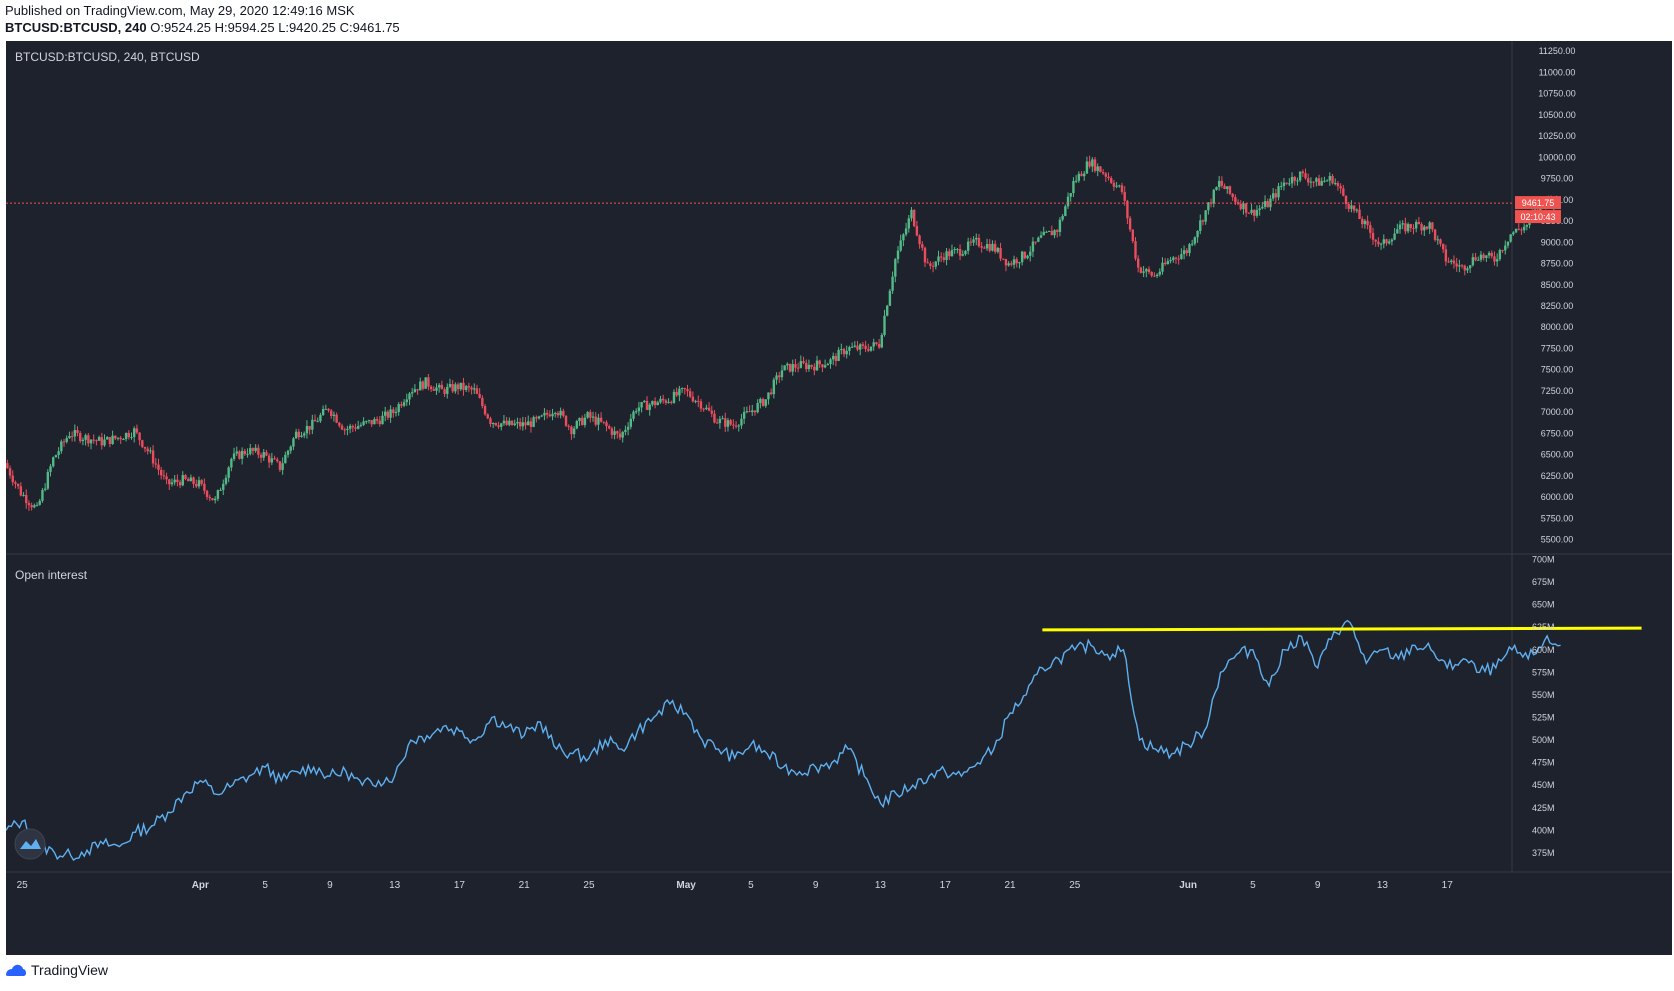 This screenshot has height=991, width=1674. Describe the element at coordinates (1557, 306) in the screenshot. I see `price-tick-label: 8250.00` at that location.